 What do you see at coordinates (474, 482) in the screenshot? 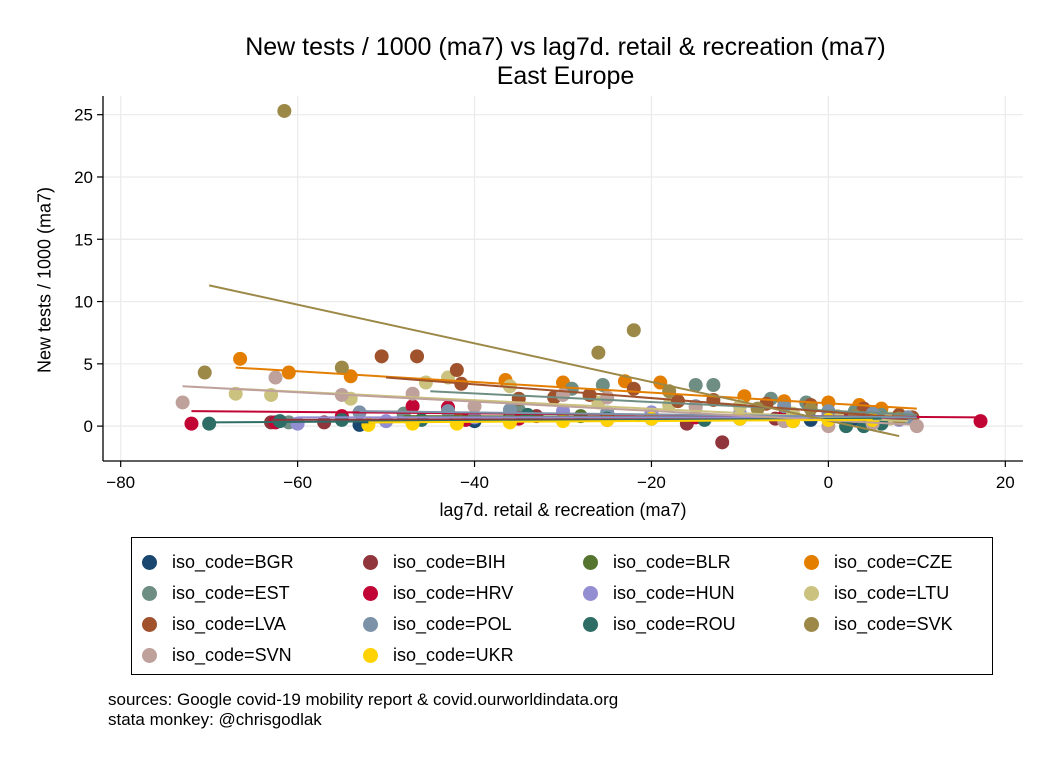
I see `x-tick-label: −40` at bounding box center [474, 482].